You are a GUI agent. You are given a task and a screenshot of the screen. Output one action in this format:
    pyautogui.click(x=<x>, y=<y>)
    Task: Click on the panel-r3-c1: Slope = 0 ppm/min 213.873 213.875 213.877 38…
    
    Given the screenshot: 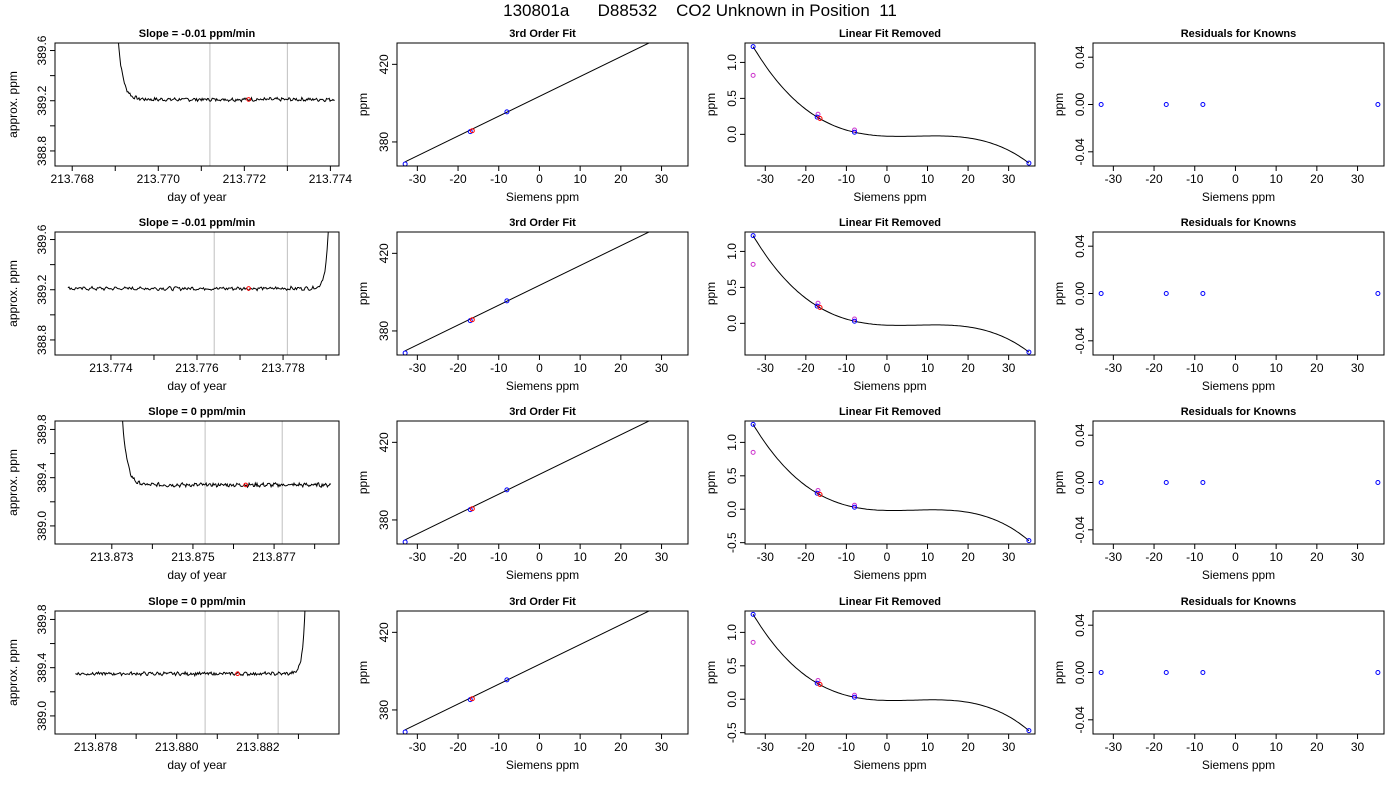 What is the action you would take?
    pyautogui.click(x=173, y=494)
    